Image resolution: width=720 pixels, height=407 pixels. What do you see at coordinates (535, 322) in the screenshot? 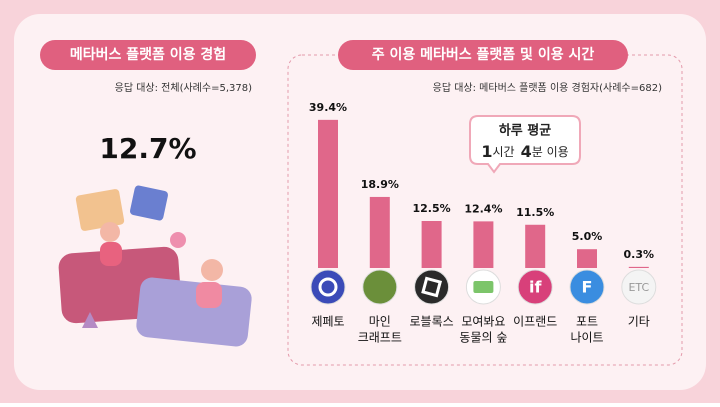
I see `category-label: 이프랜드` at bounding box center [535, 322].